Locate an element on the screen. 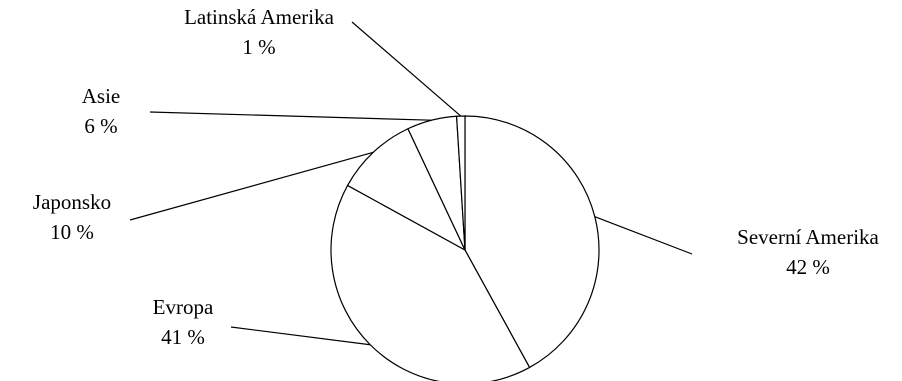 Image resolution: width=902 pixels, height=381 pixels. slice-label-japonsko: Japonsko is located at coordinates (72, 202).